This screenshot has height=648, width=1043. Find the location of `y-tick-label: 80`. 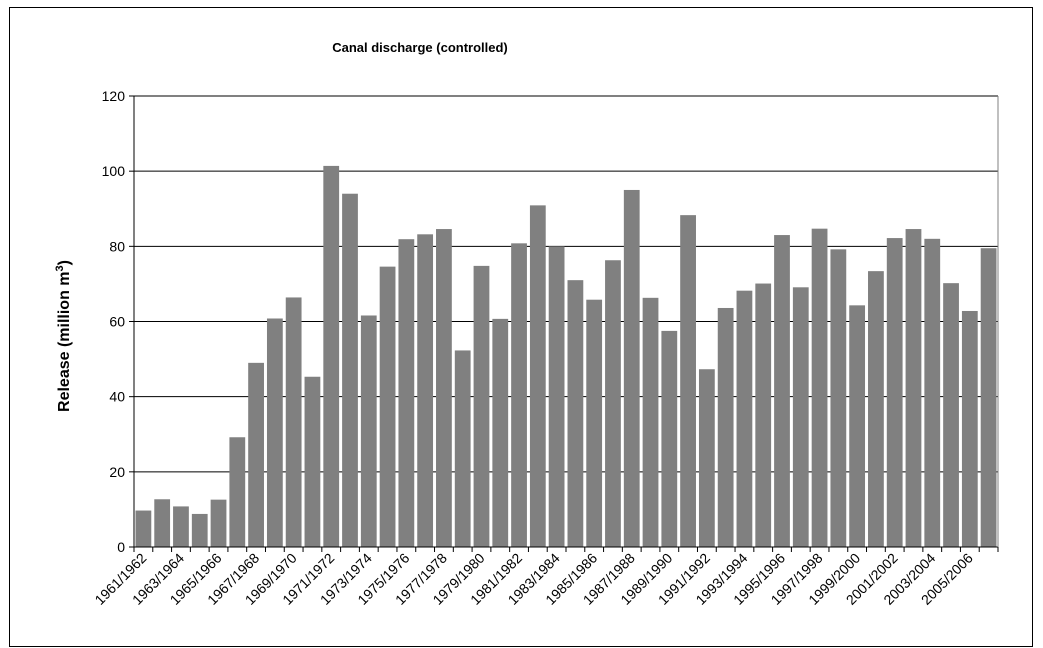

y-tick-label: 80 is located at coordinates (117, 246).